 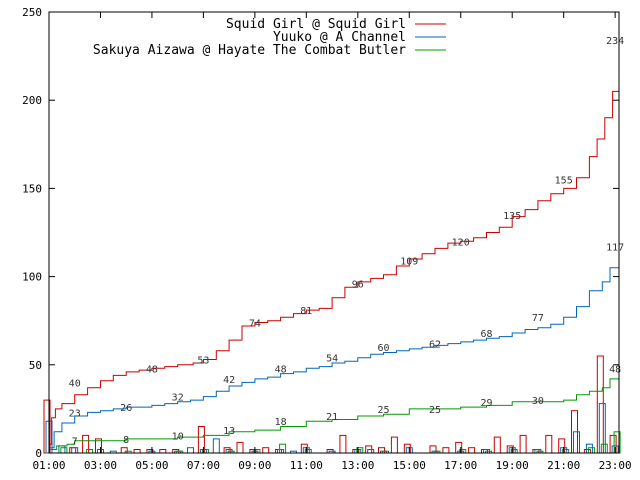 I want to click on data-label: 120, so click(x=461, y=242).